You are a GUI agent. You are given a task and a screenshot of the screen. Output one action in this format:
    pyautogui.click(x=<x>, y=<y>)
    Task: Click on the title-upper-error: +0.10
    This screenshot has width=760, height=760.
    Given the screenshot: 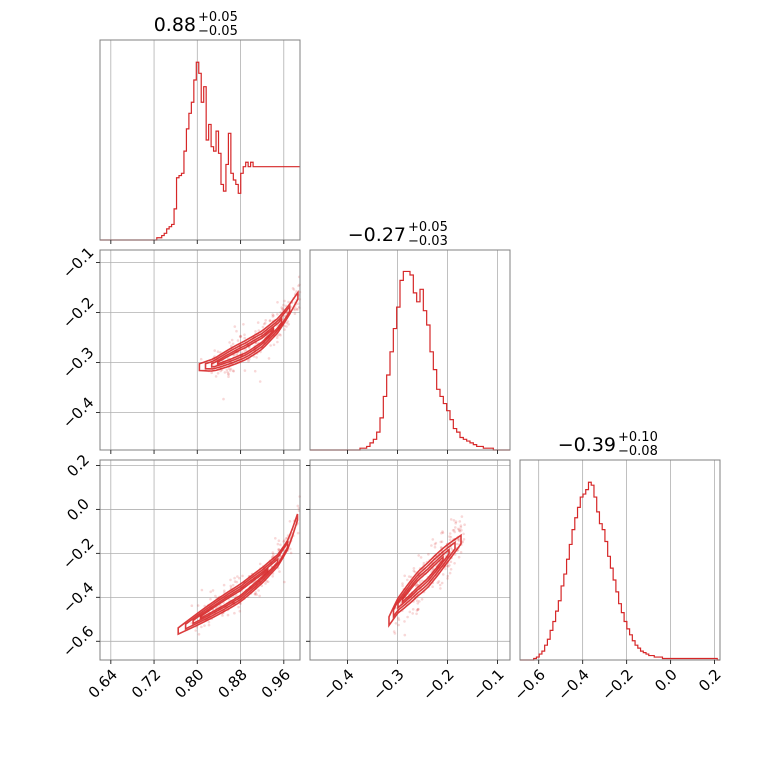 What is the action you would take?
    pyautogui.click(x=638, y=437)
    